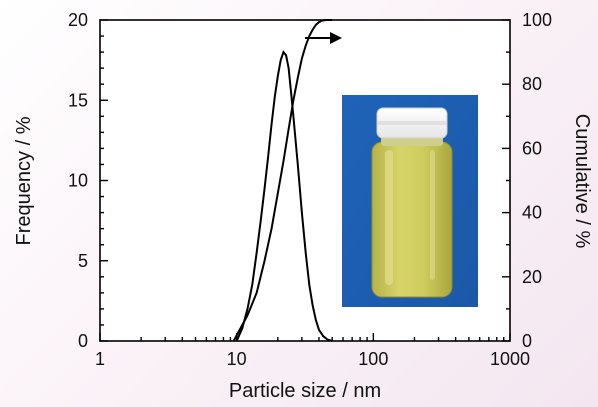  I want to click on y-right-tick-label: 40, so click(532, 213).